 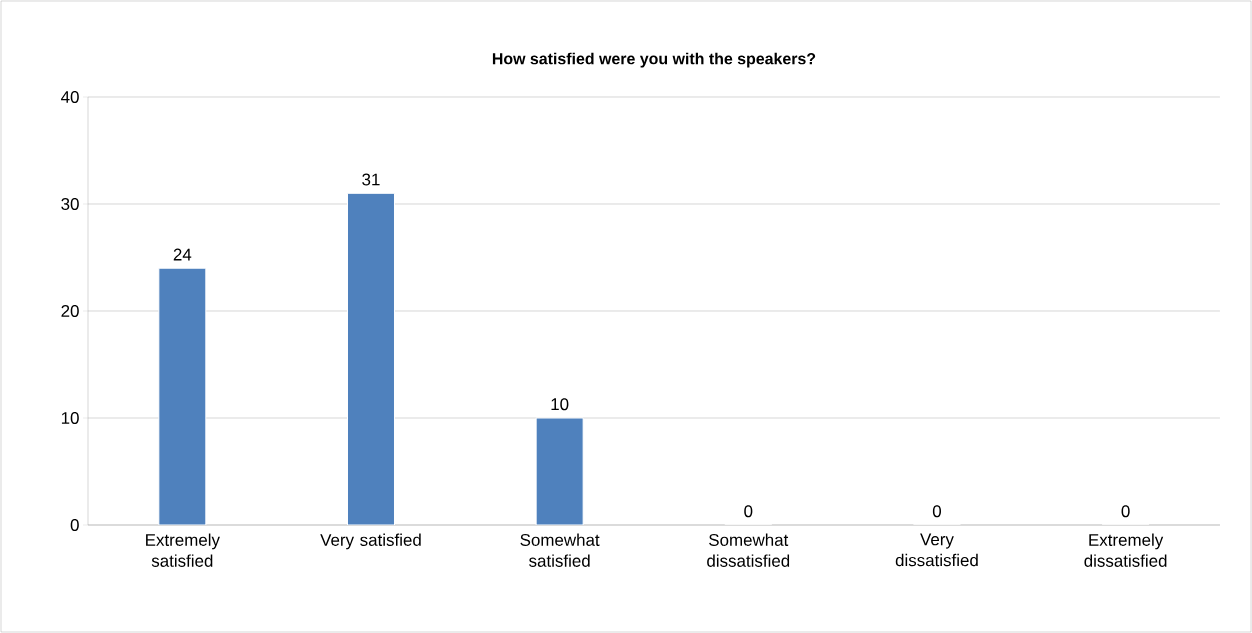 I want to click on x-tick-label: Somewhat dissatisfied, so click(x=748, y=550).